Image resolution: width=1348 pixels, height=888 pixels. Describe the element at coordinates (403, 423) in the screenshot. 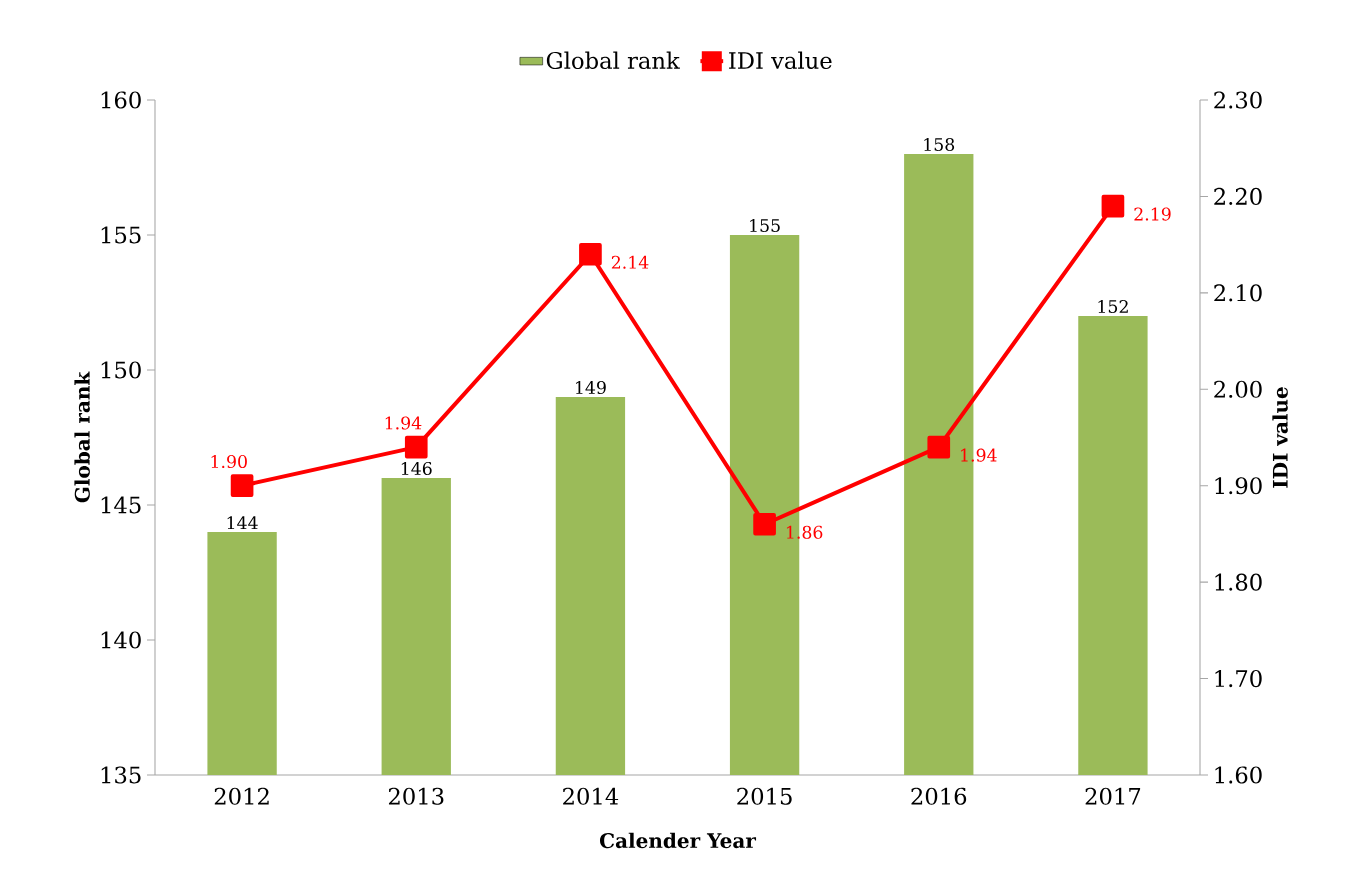

I see `data-label: 1.94` at that location.